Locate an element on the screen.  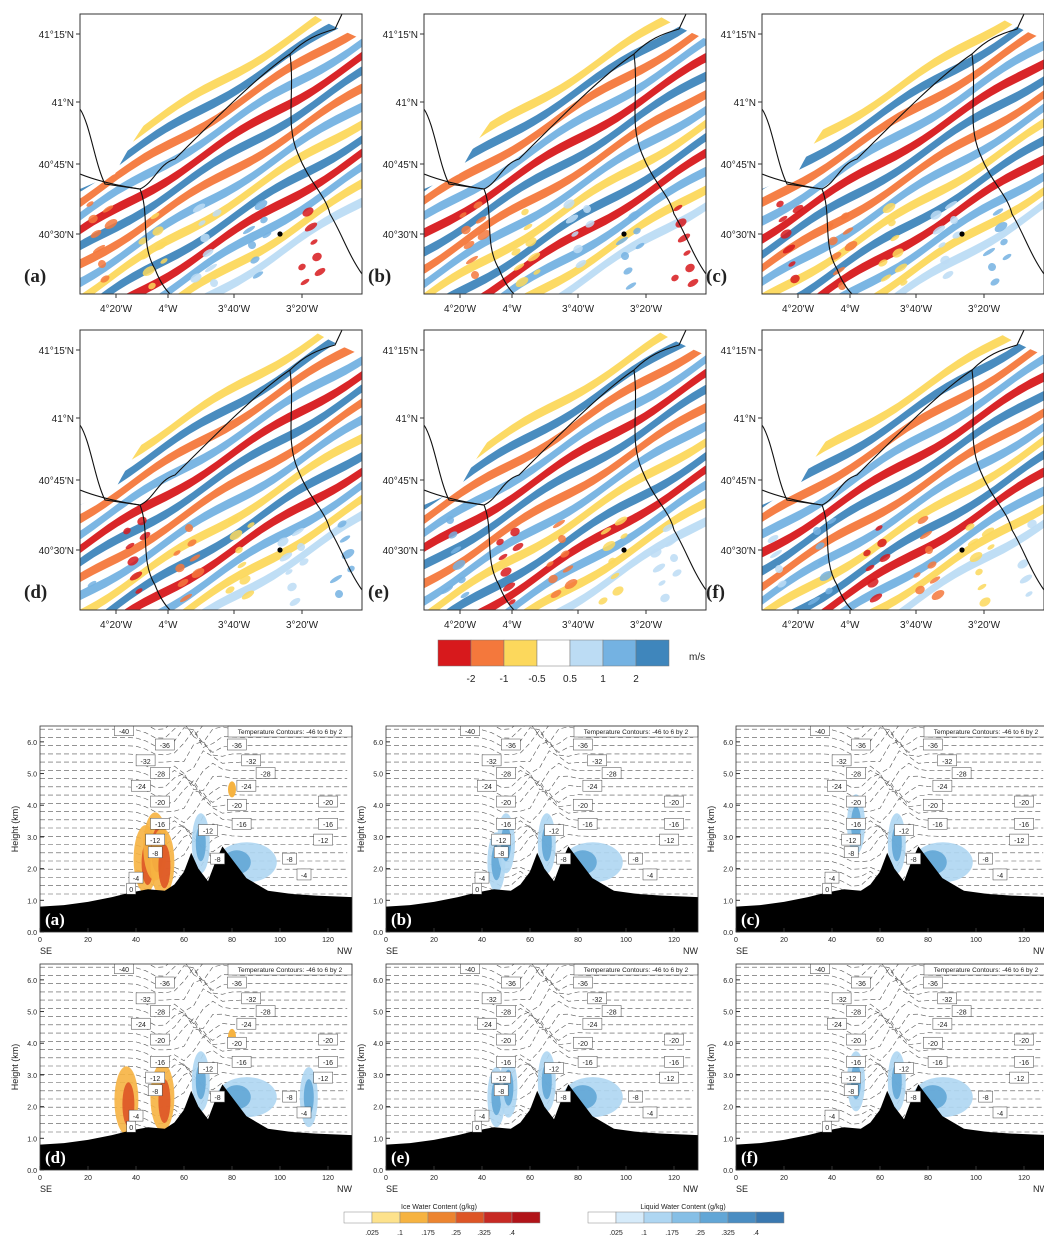
station-marker is located at coordinates (280, 234).